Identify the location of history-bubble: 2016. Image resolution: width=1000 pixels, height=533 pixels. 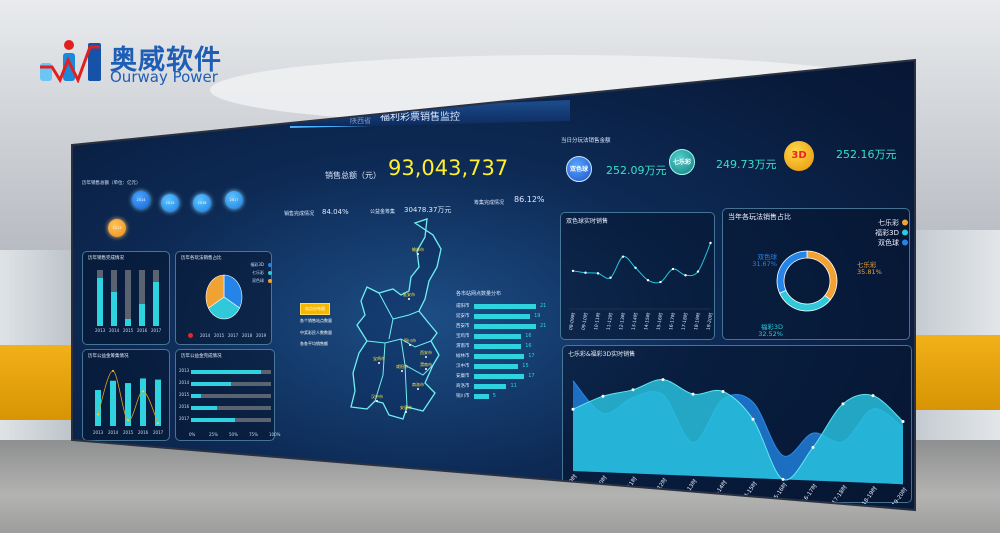
(202, 203).